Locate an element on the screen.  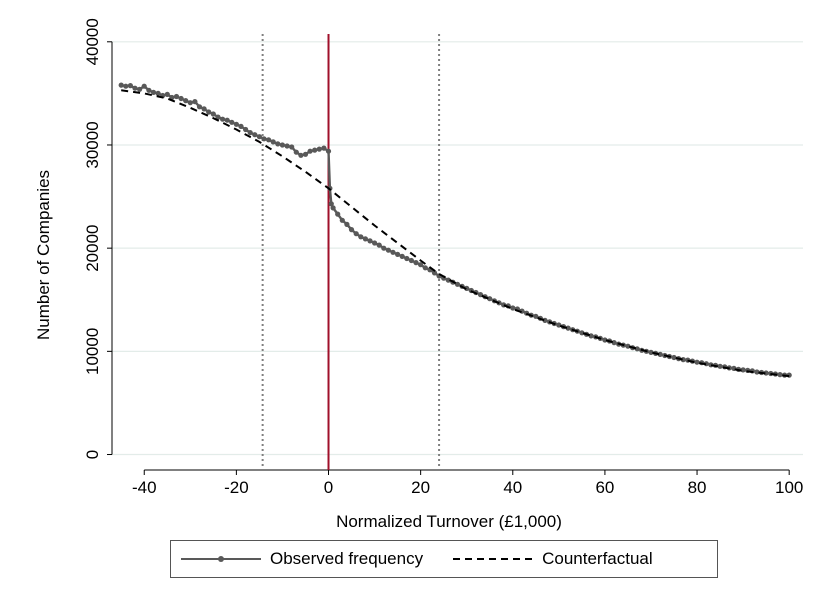
x-tick-label: 100 is located at coordinates (789, 487).